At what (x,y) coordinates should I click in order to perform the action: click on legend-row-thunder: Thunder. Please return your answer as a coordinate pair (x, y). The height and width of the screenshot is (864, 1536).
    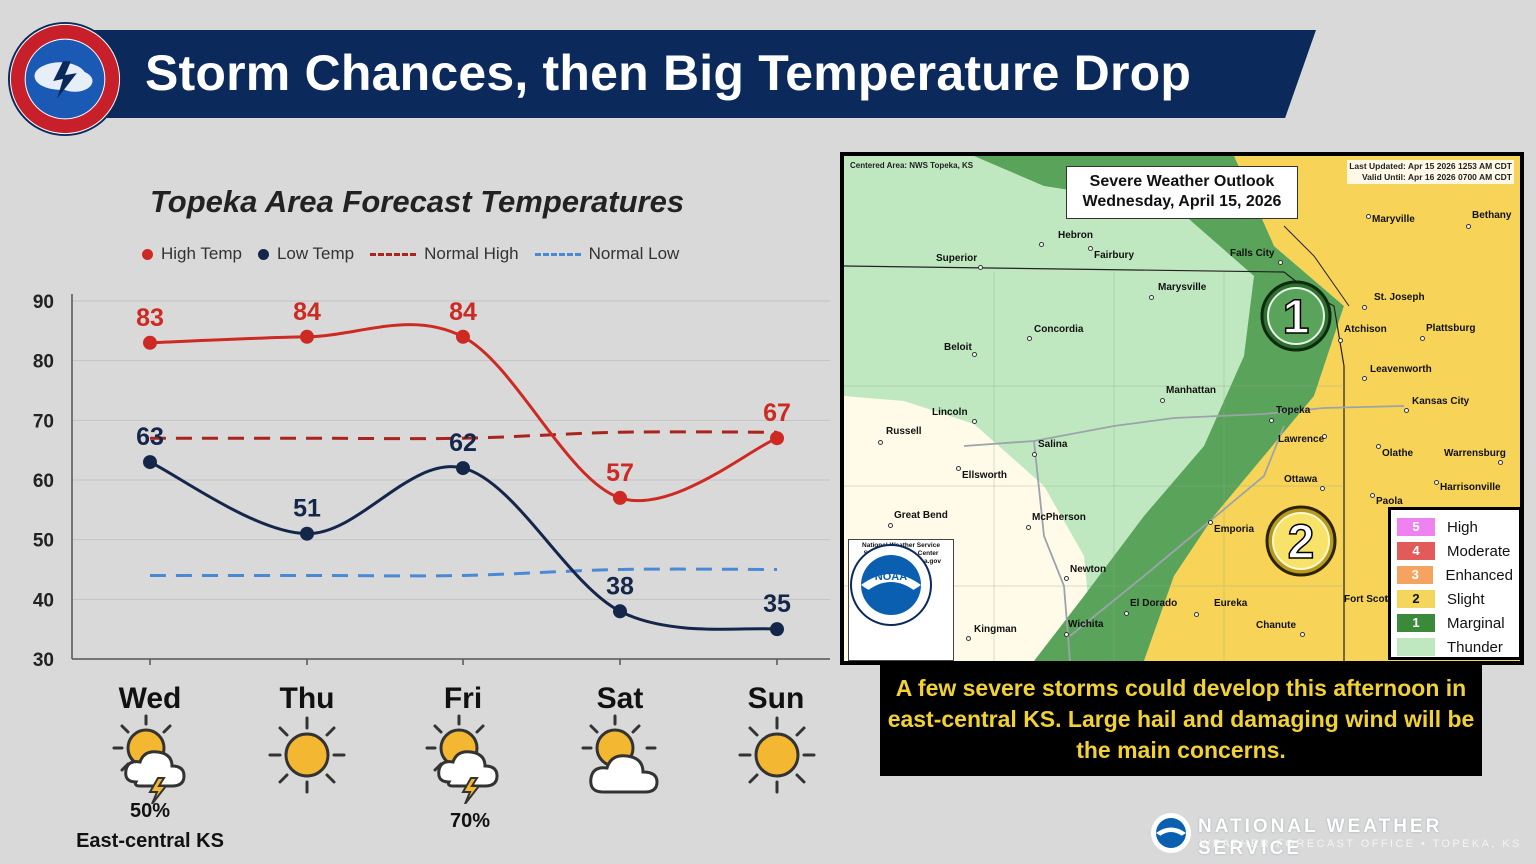
    Looking at the image, I should click on (1455, 647).